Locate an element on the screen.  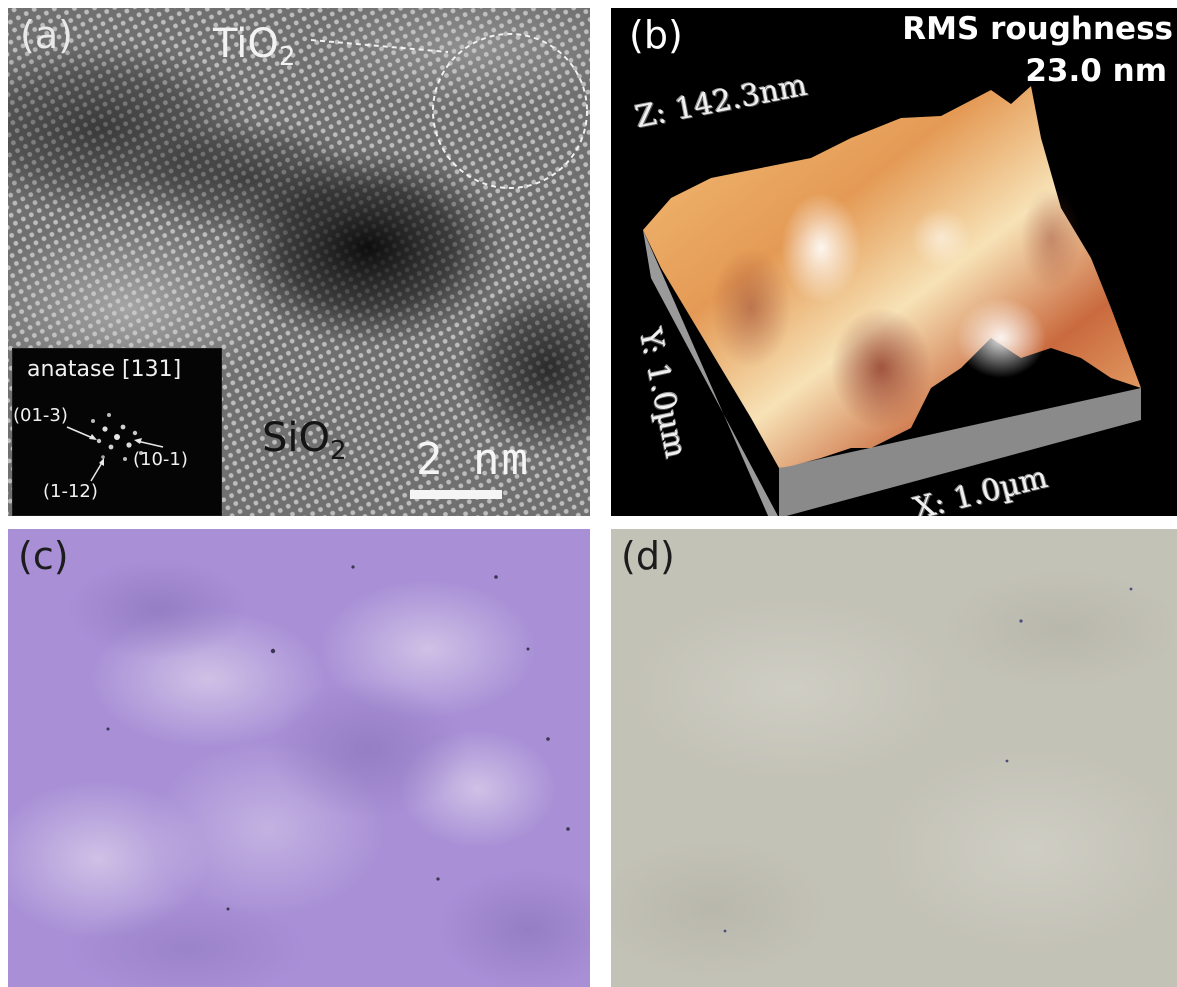
inset-title: anatase [131] is located at coordinates (104, 369).